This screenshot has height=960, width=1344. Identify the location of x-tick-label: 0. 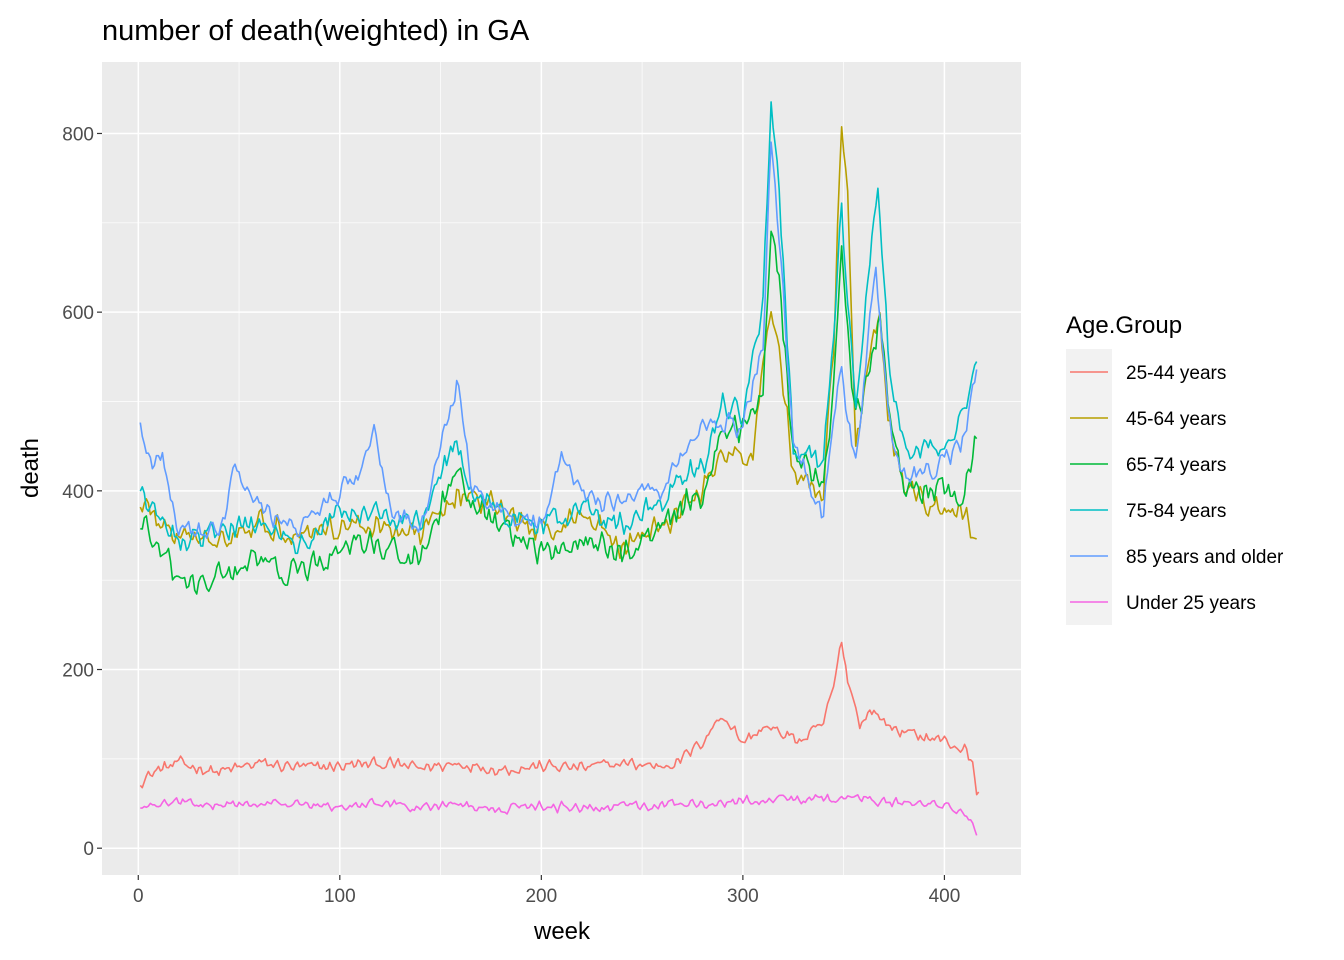
(138, 896).